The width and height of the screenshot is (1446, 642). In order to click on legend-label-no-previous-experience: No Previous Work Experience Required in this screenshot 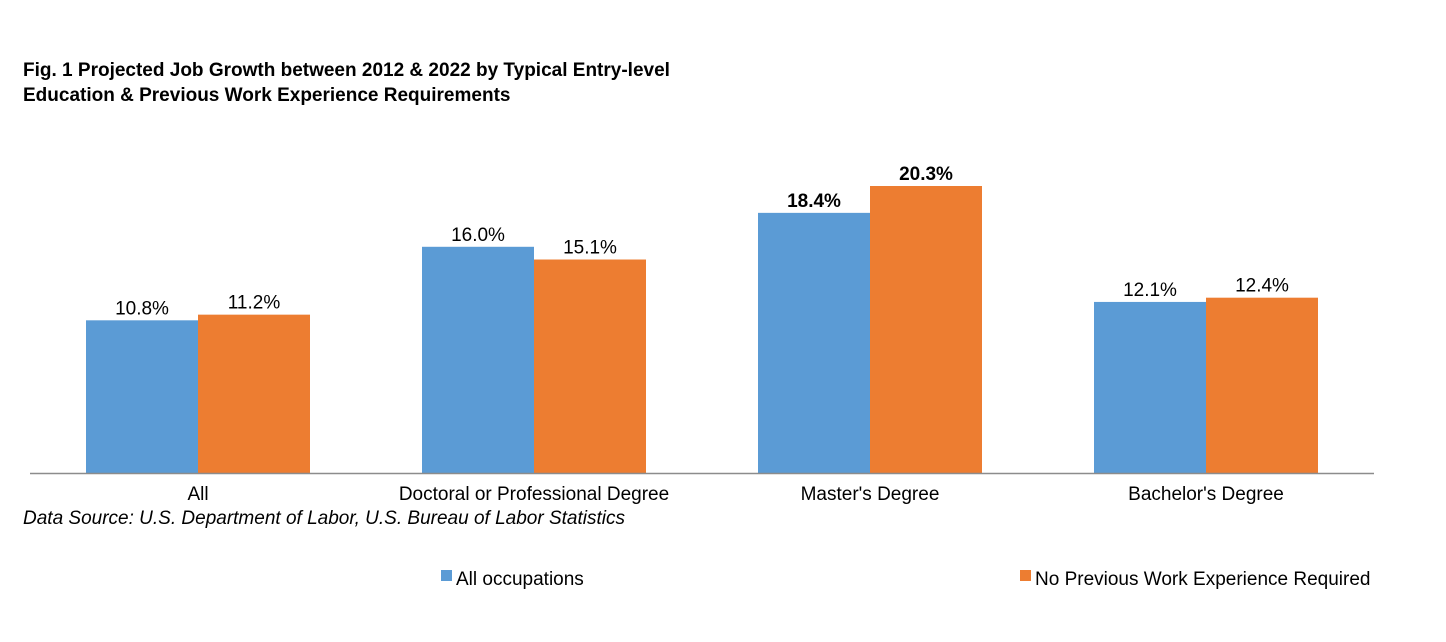, I will do `click(1203, 579)`.